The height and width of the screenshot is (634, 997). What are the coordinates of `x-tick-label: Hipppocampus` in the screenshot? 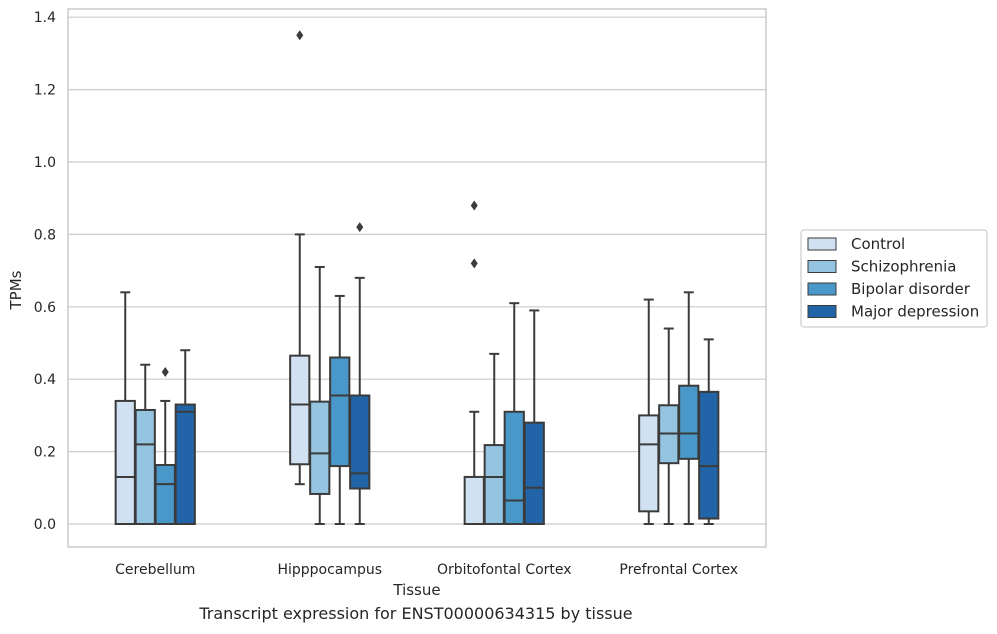 It's located at (329, 570).